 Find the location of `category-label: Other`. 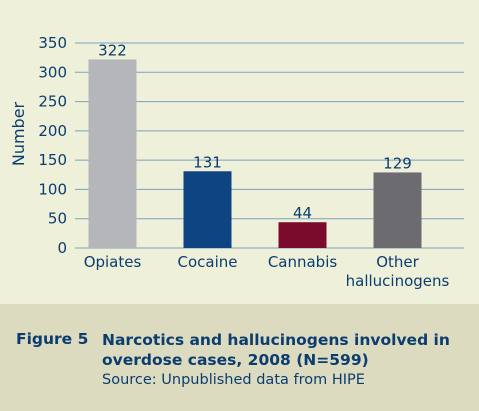

category-label: Other is located at coordinates (397, 262).